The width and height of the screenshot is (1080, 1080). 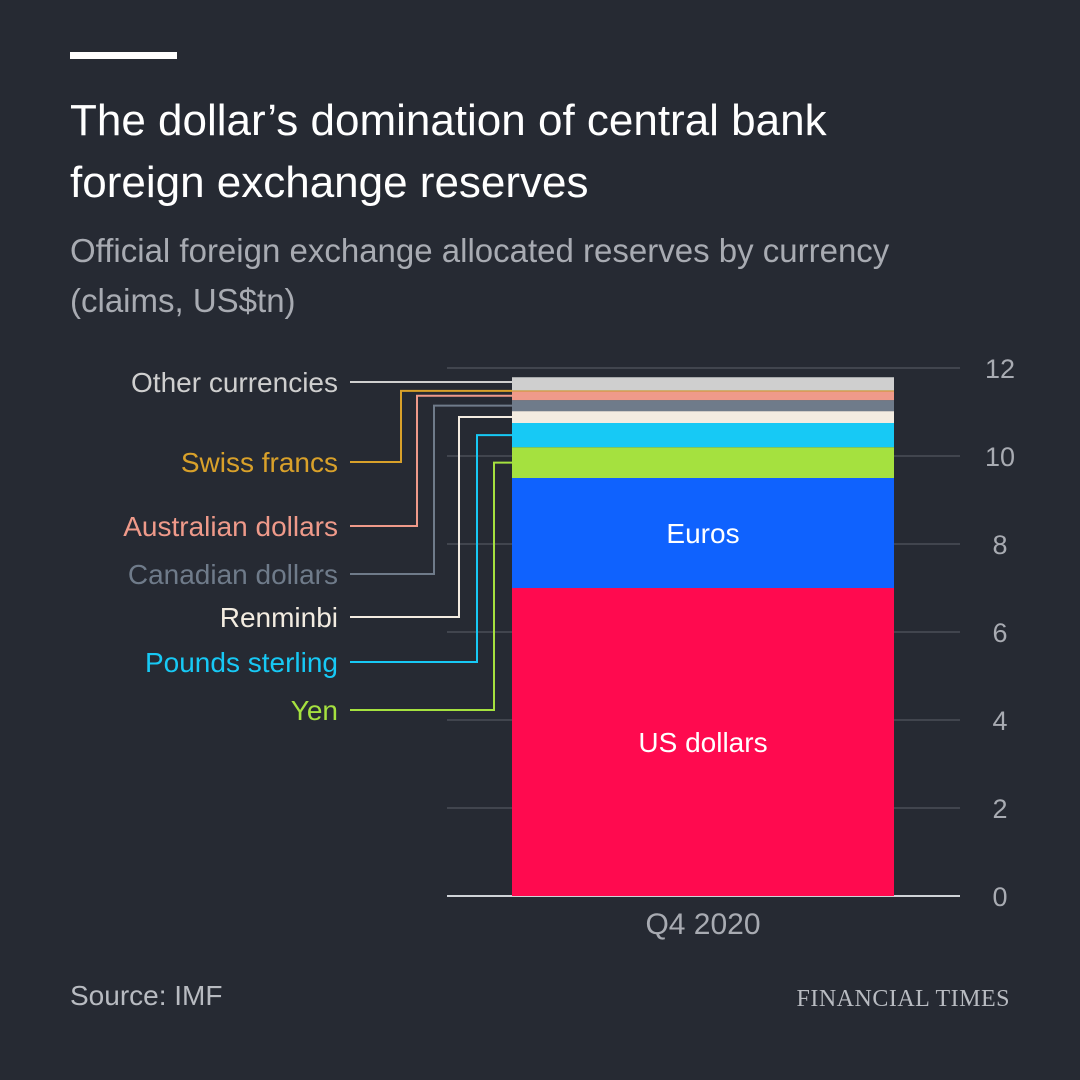 I want to click on leader-line-renminbi, so click(x=431, y=517).